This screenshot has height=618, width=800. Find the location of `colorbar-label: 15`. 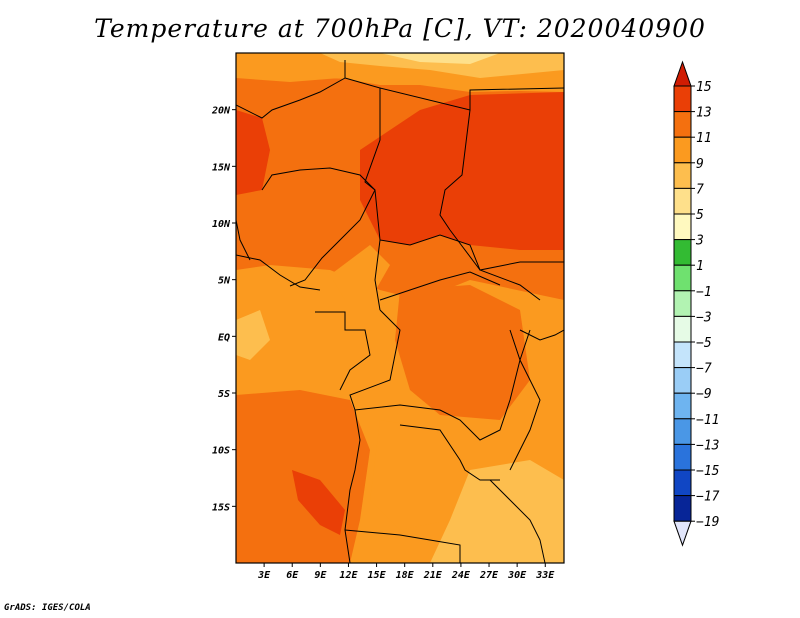

colorbar-label: 15 is located at coordinates (704, 87).